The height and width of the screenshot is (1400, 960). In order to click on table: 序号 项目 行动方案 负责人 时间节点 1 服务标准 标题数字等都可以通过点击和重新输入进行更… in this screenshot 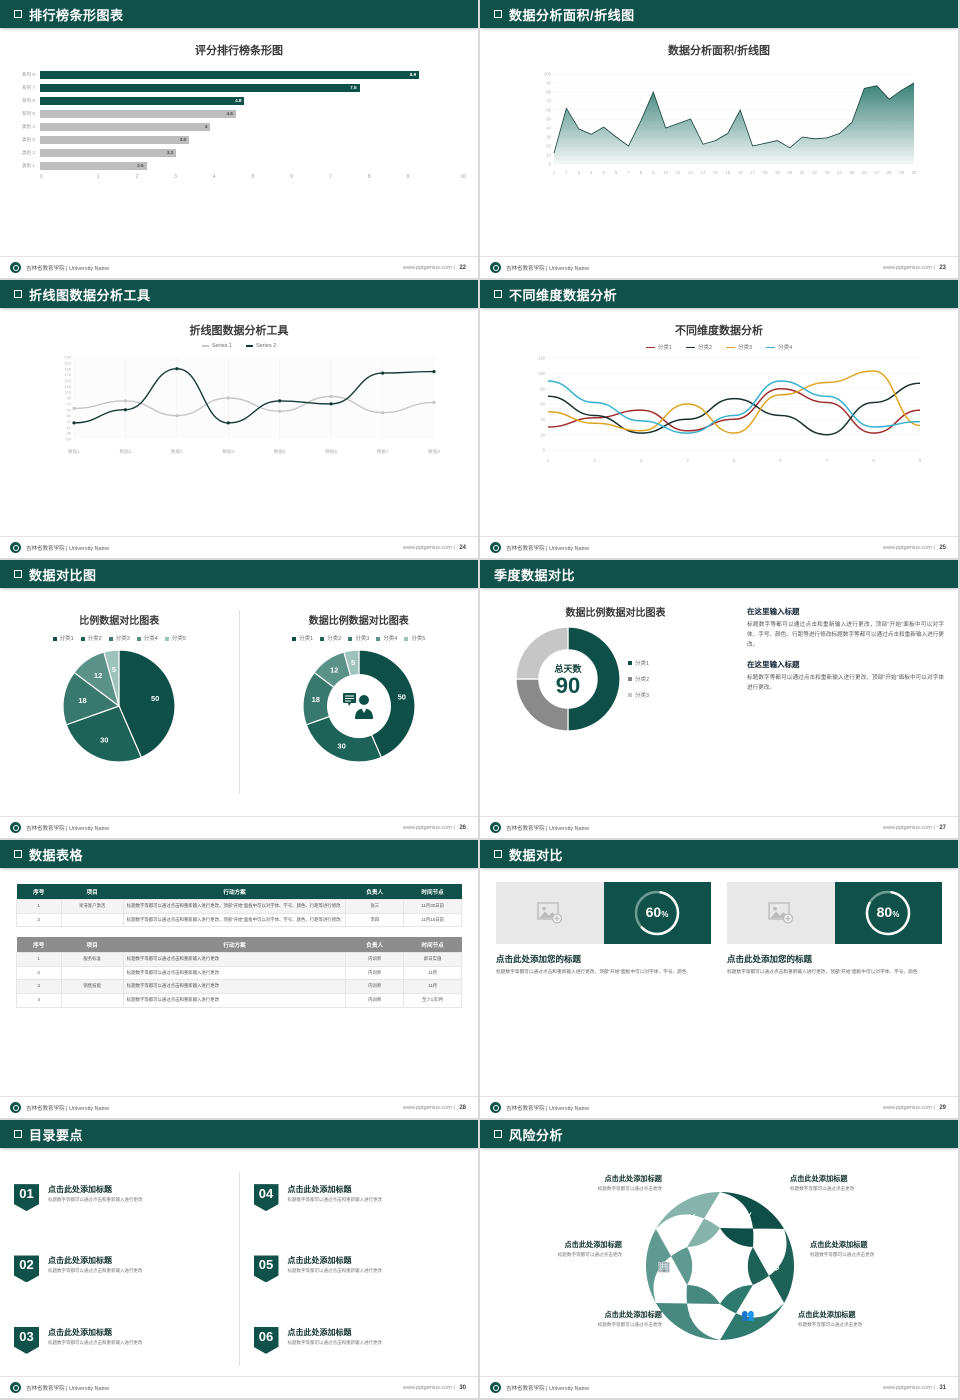, I will do `click(239, 972)`.